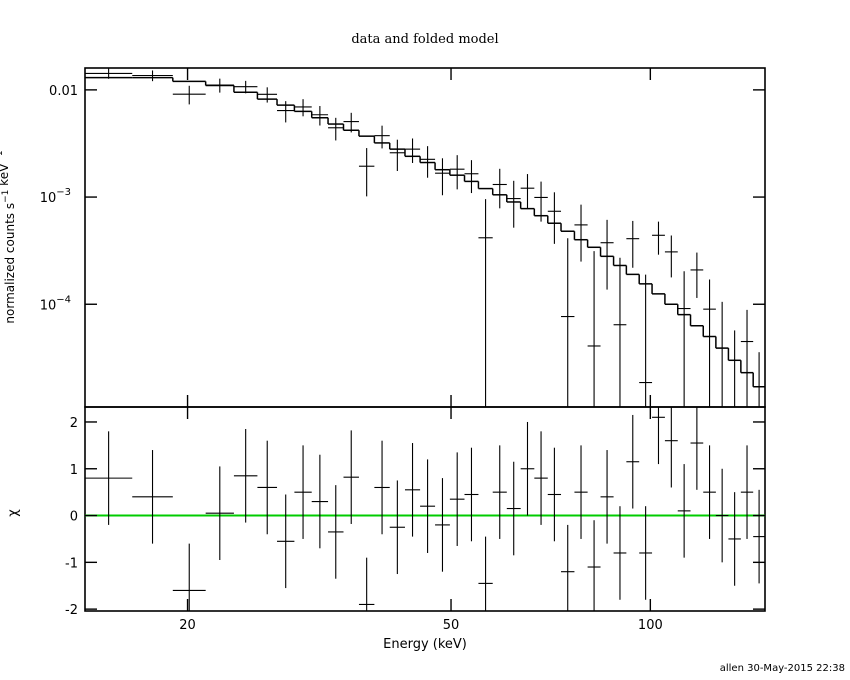 This screenshot has height=680, width=850. I want to click on y-tick-exp: −4, so click(63, 299).